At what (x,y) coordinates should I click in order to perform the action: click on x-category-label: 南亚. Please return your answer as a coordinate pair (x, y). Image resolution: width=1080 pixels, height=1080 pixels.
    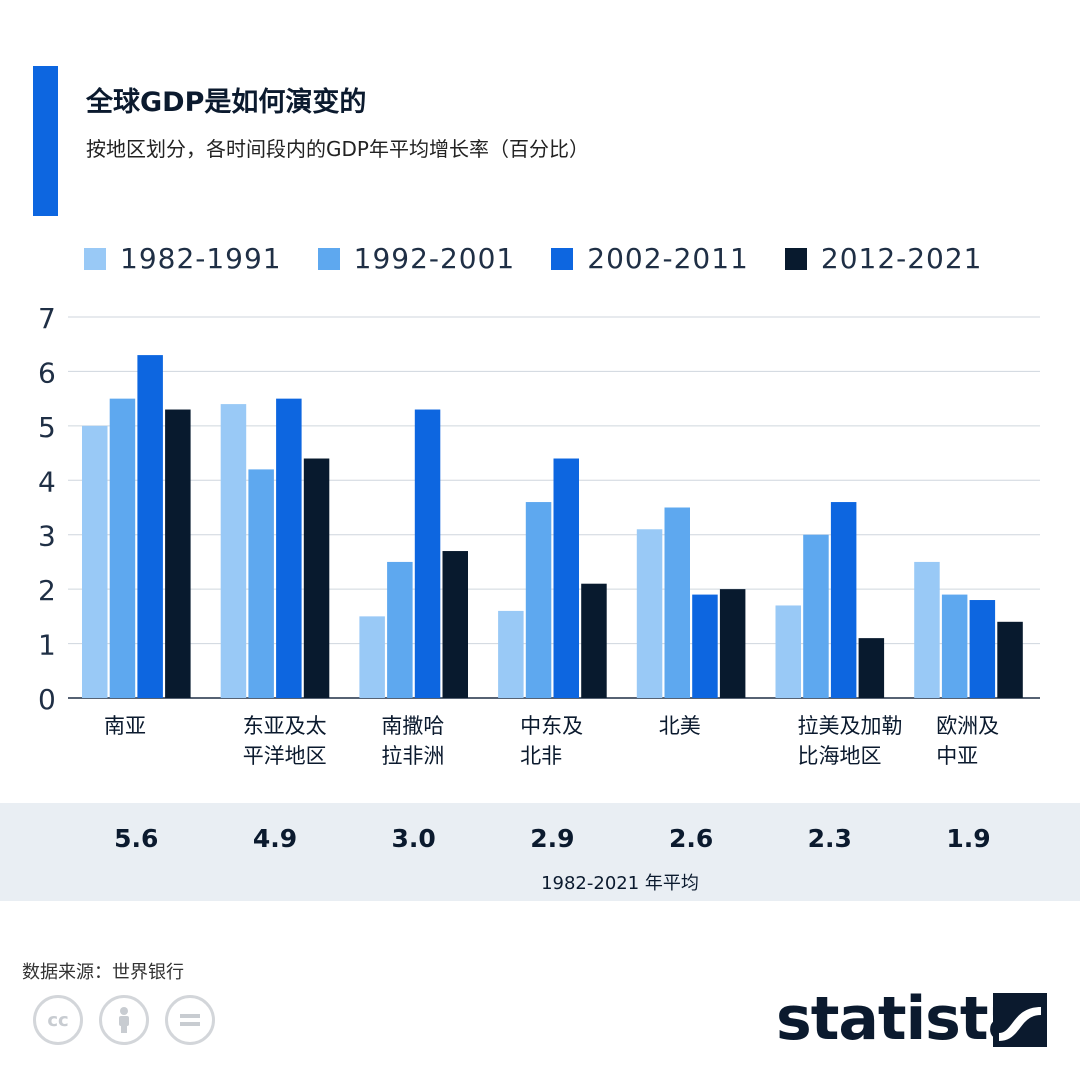
    Looking at the image, I should click on (125, 726).